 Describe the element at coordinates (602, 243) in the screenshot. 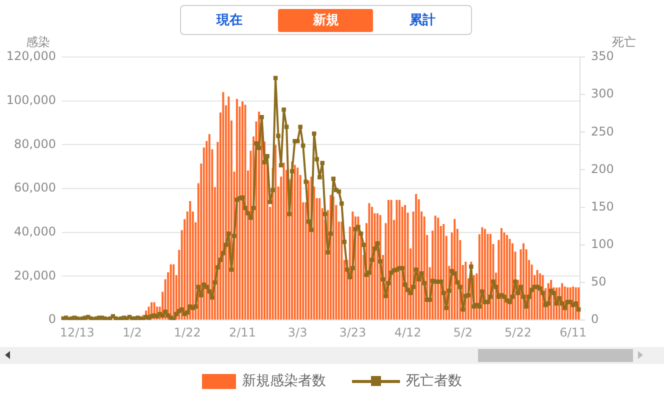

I see `y2-tick-label: 100` at that location.